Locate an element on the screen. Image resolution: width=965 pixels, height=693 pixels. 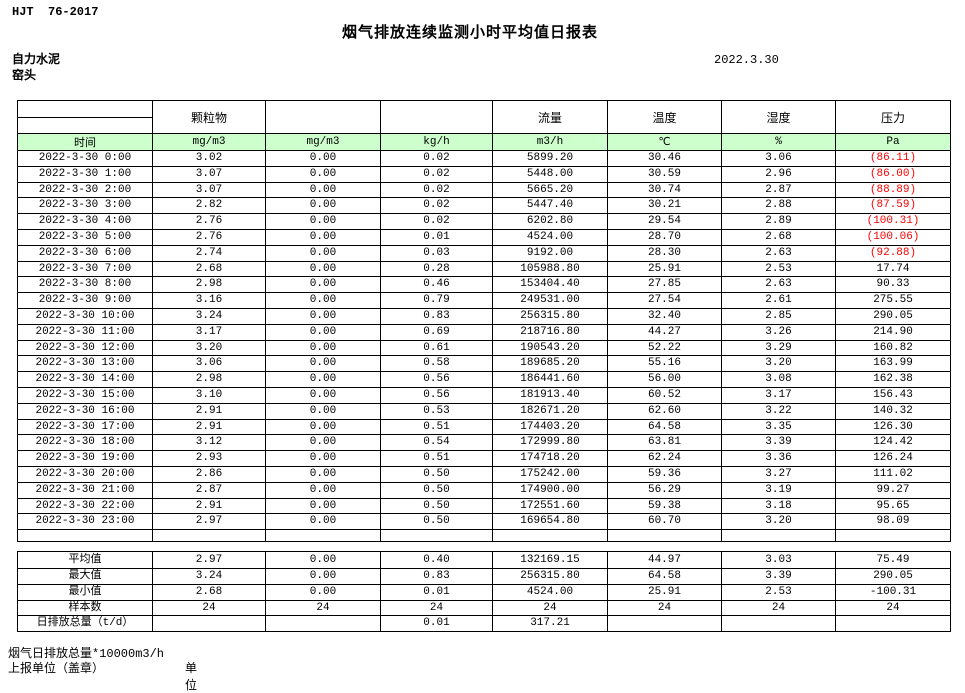
value-cell: (86.11) is located at coordinates (893, 158).